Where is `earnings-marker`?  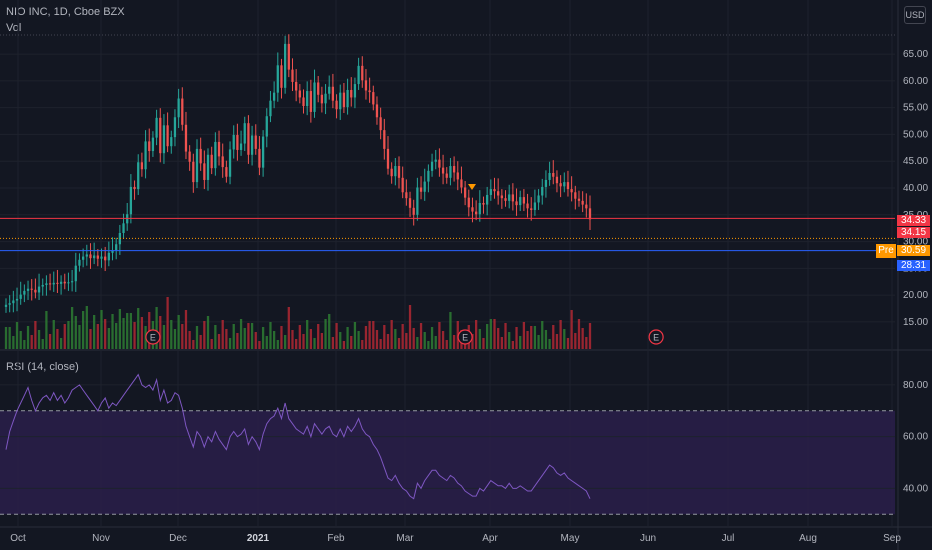 earnings-marker is located at coordinates (656, 337).